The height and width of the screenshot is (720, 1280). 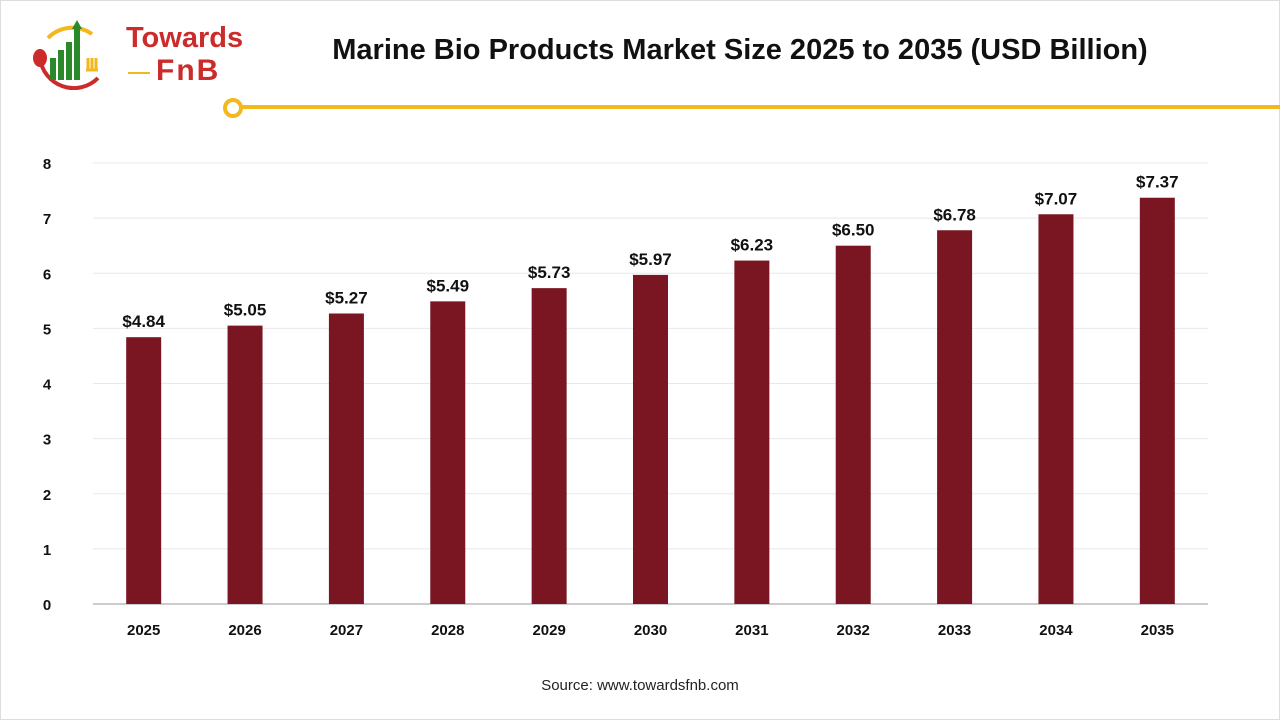 I want to click on data-label: $7.07, so click(x=1056, y=198).